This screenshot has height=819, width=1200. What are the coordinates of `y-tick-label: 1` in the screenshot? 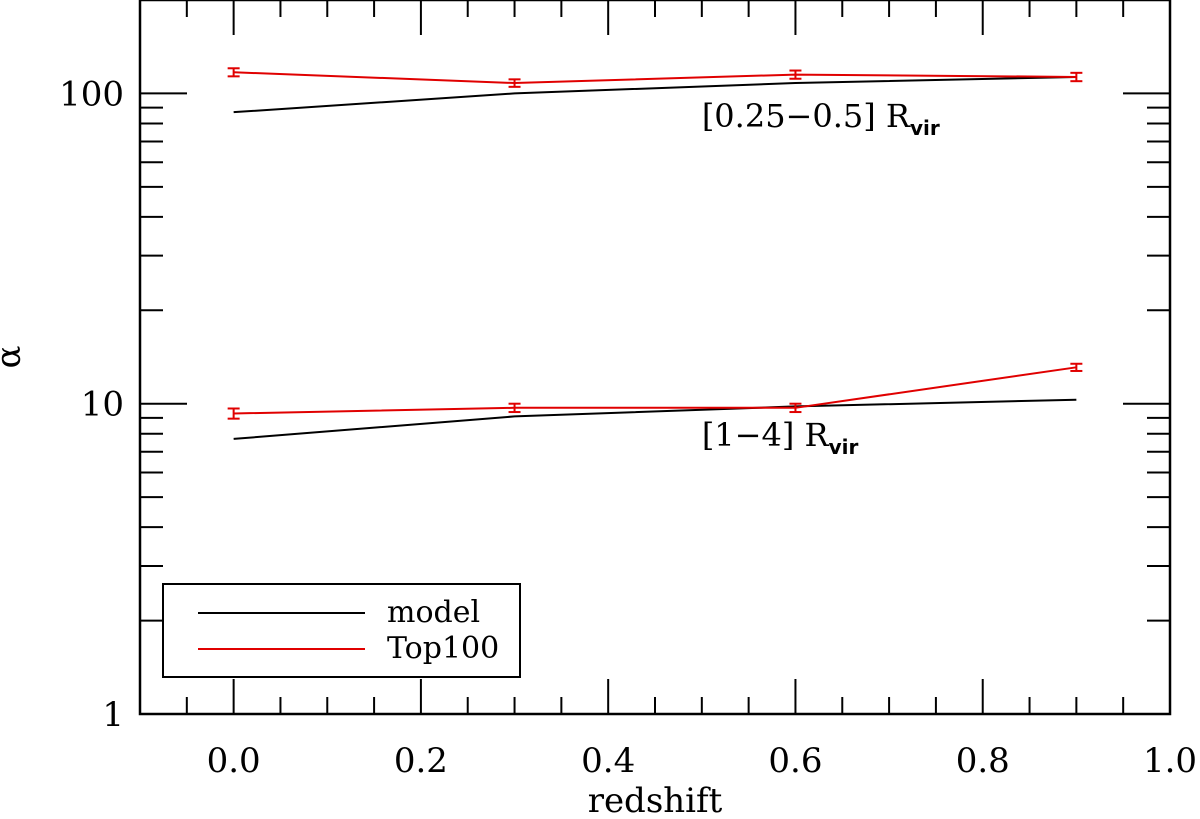 It's located at (113, 715).